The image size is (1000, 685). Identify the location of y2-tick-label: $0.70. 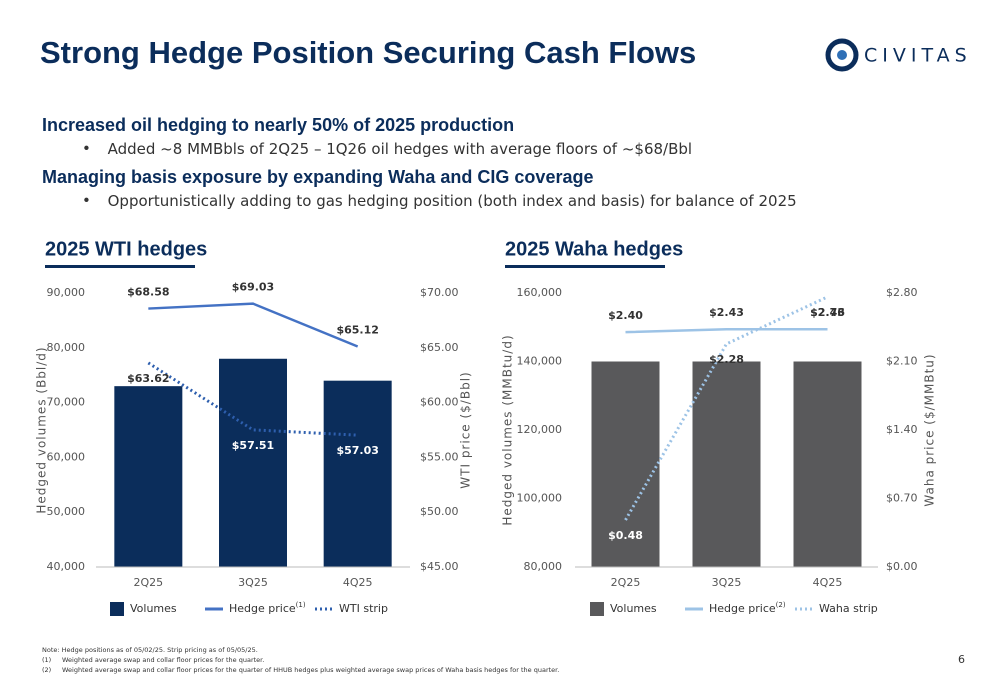
(902, 498).